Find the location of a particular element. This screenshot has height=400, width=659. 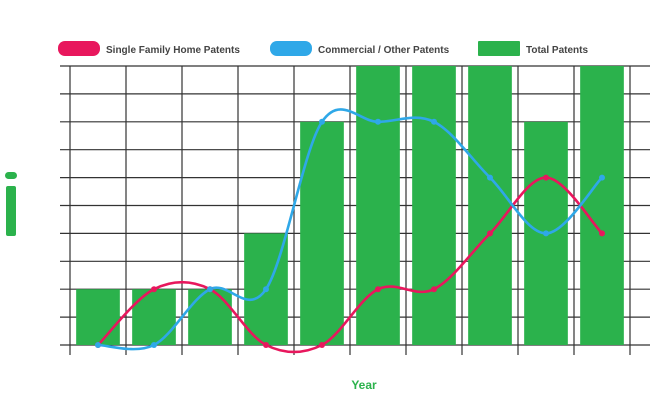

legend-total: Total Patents is located at coordinates (533, 48).